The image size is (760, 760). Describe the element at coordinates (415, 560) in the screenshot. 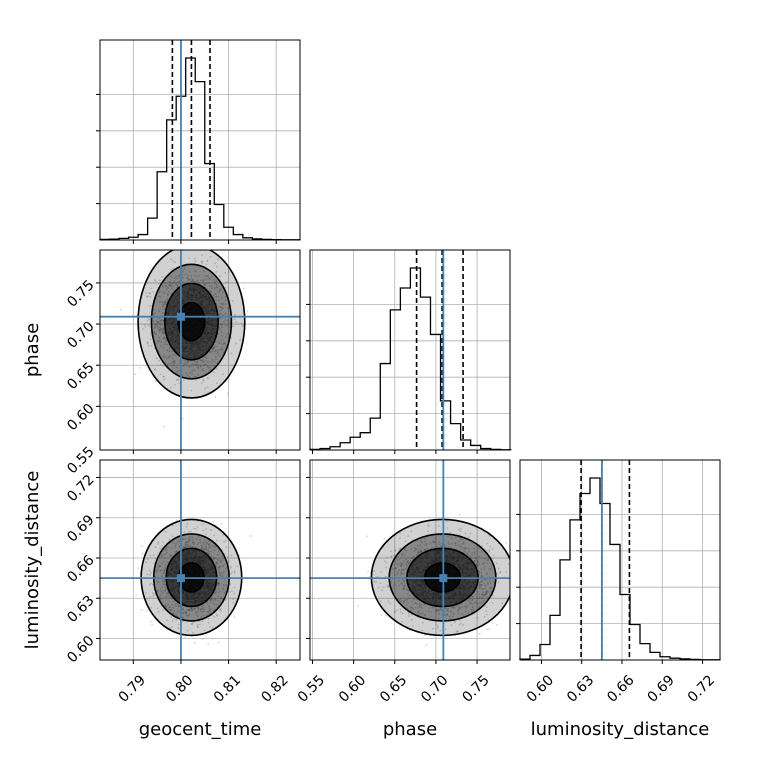

I see `joint-panel-phase-luminosity_distance` at that location.